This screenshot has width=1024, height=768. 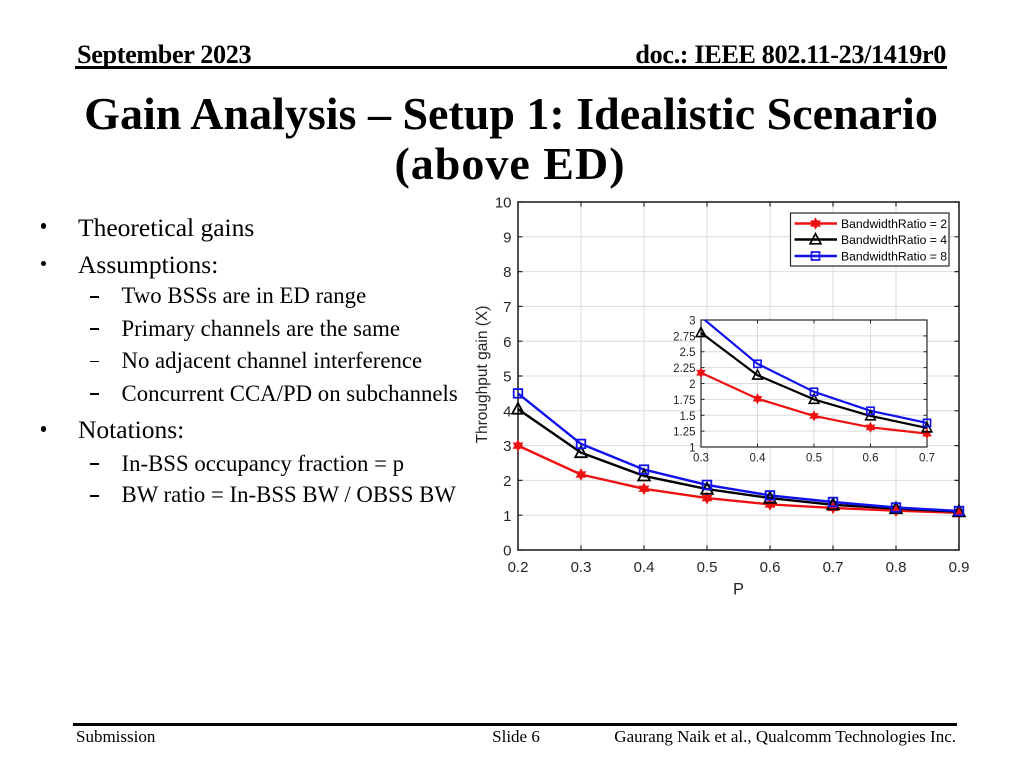 What do you see at coordinates (507, 377) in the screenshot?
I see `svg-text: 5` at bounding box center [507, 377].